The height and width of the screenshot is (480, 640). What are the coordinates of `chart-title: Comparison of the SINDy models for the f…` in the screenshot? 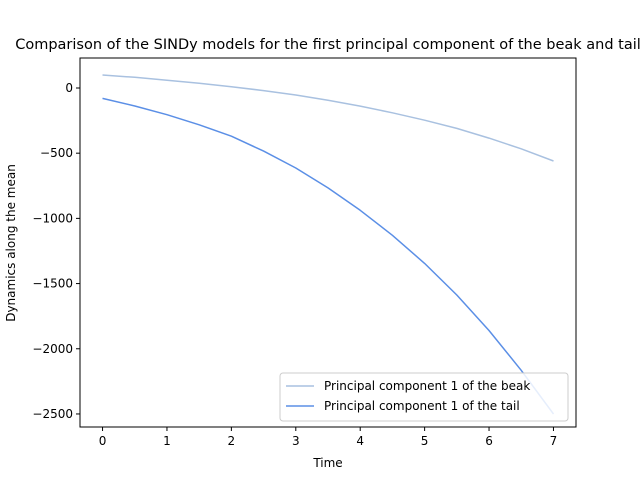 It's located at (327, 45).